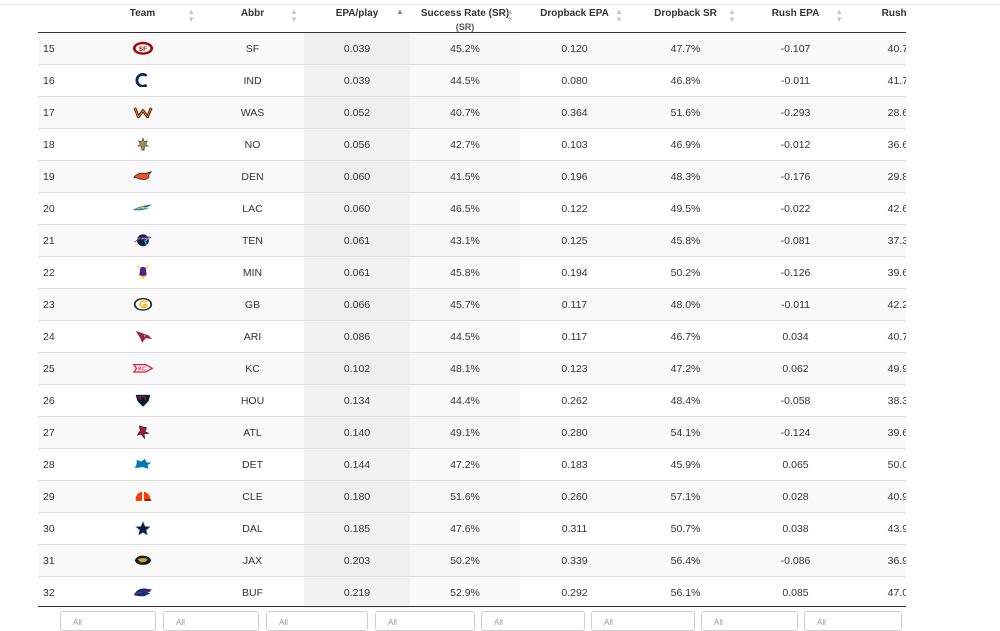  Describe the element at coordinates (795, 464) in the screenshot. I see `rush-epa-cell: 0.065` at that location.